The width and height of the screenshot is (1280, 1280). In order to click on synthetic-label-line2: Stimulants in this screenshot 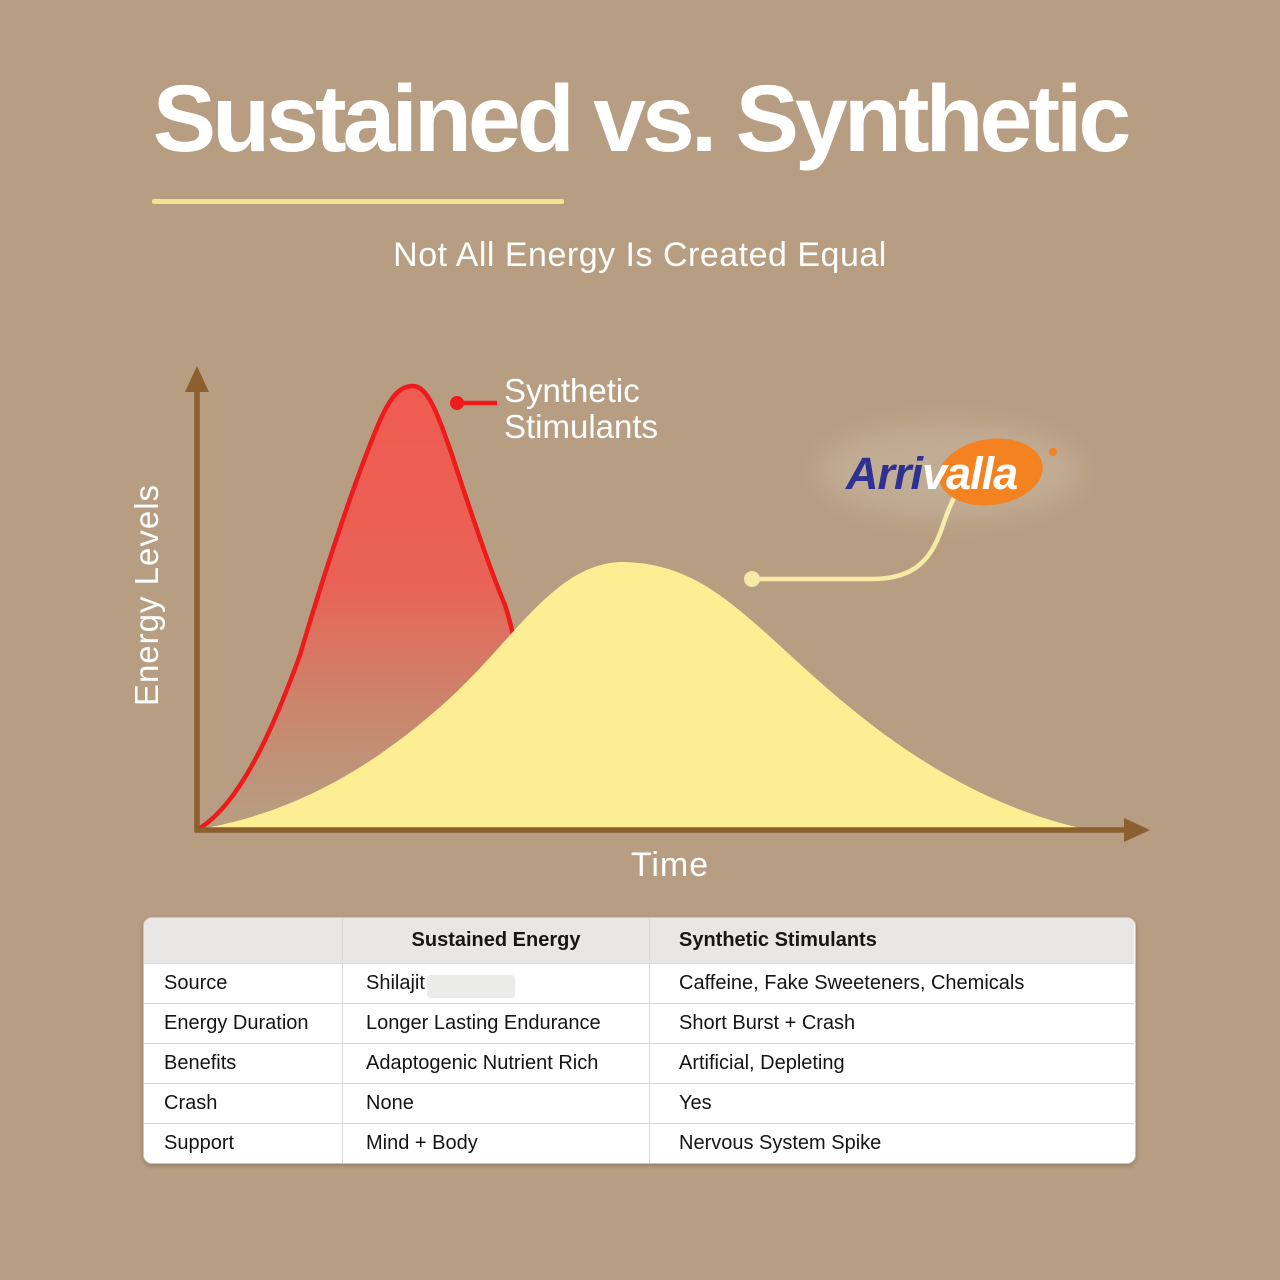, I will do `click(581, 426)`.